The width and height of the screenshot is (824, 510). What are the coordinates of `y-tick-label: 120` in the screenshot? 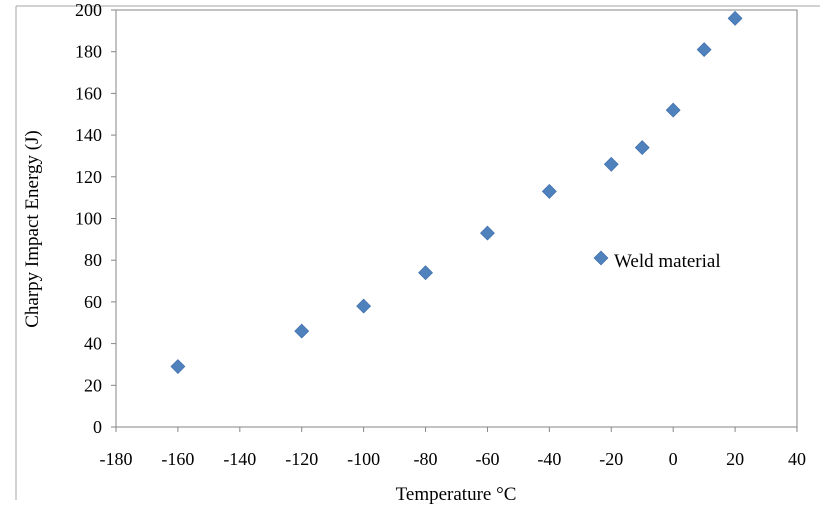 It's located at (88, 177).